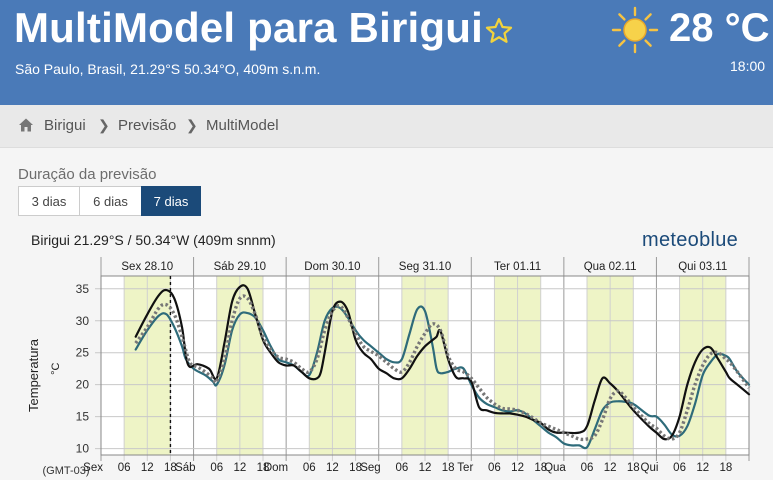 The width and height of the screenshot is (773, 480). Describe the element at coordinates (83, 417) in the screenshot. I see `y-tick-label: 15` at that location.